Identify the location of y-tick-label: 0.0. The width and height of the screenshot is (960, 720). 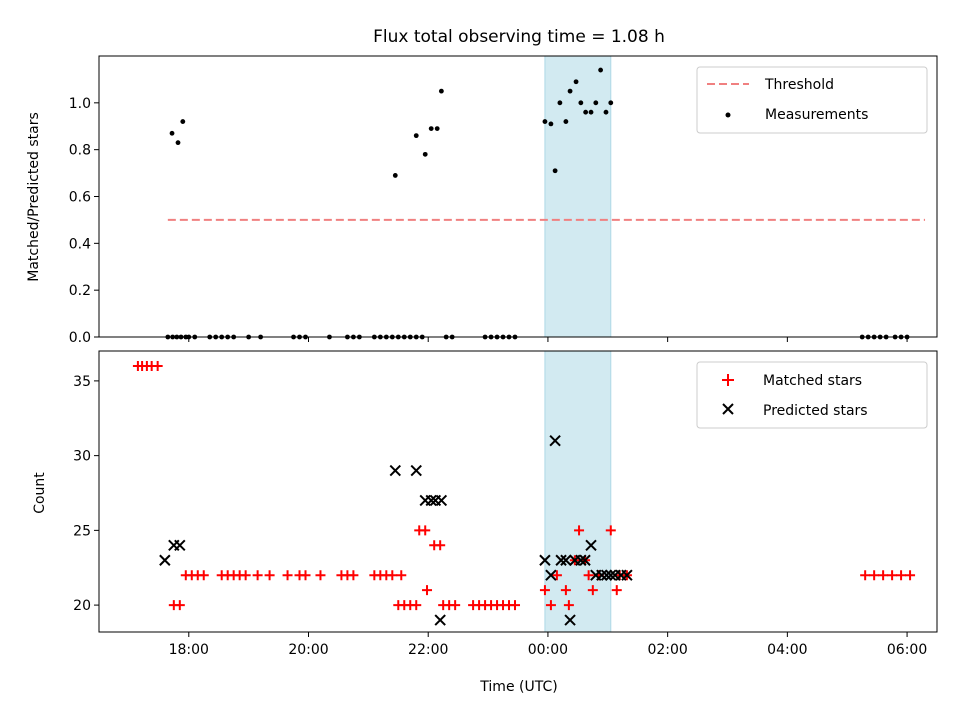
(80, 338).